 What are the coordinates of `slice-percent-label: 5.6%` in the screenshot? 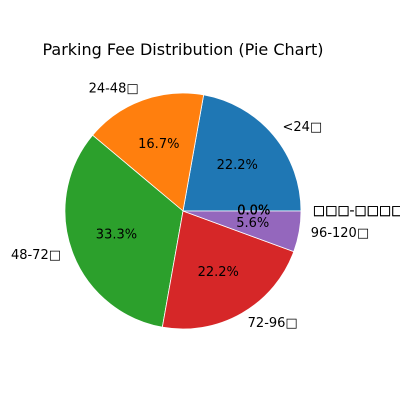 It's located at (252, 223).